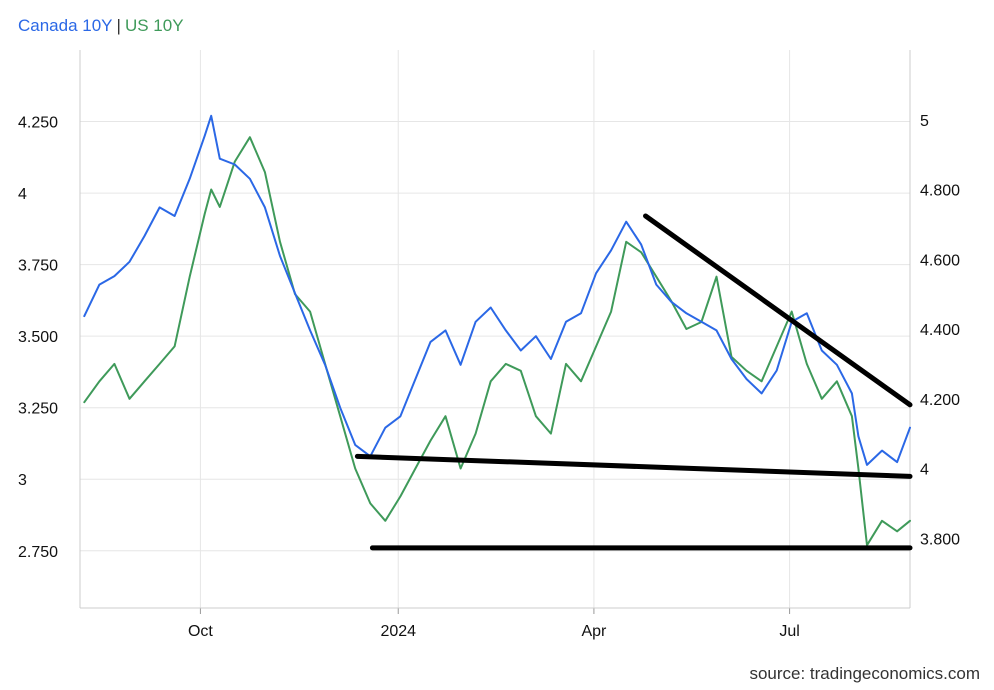  What do you see at coordinates (864, 673) in the screenshot?
I see `source-credit: source: tradingeconomics.com` at bounding box center [864, 673].